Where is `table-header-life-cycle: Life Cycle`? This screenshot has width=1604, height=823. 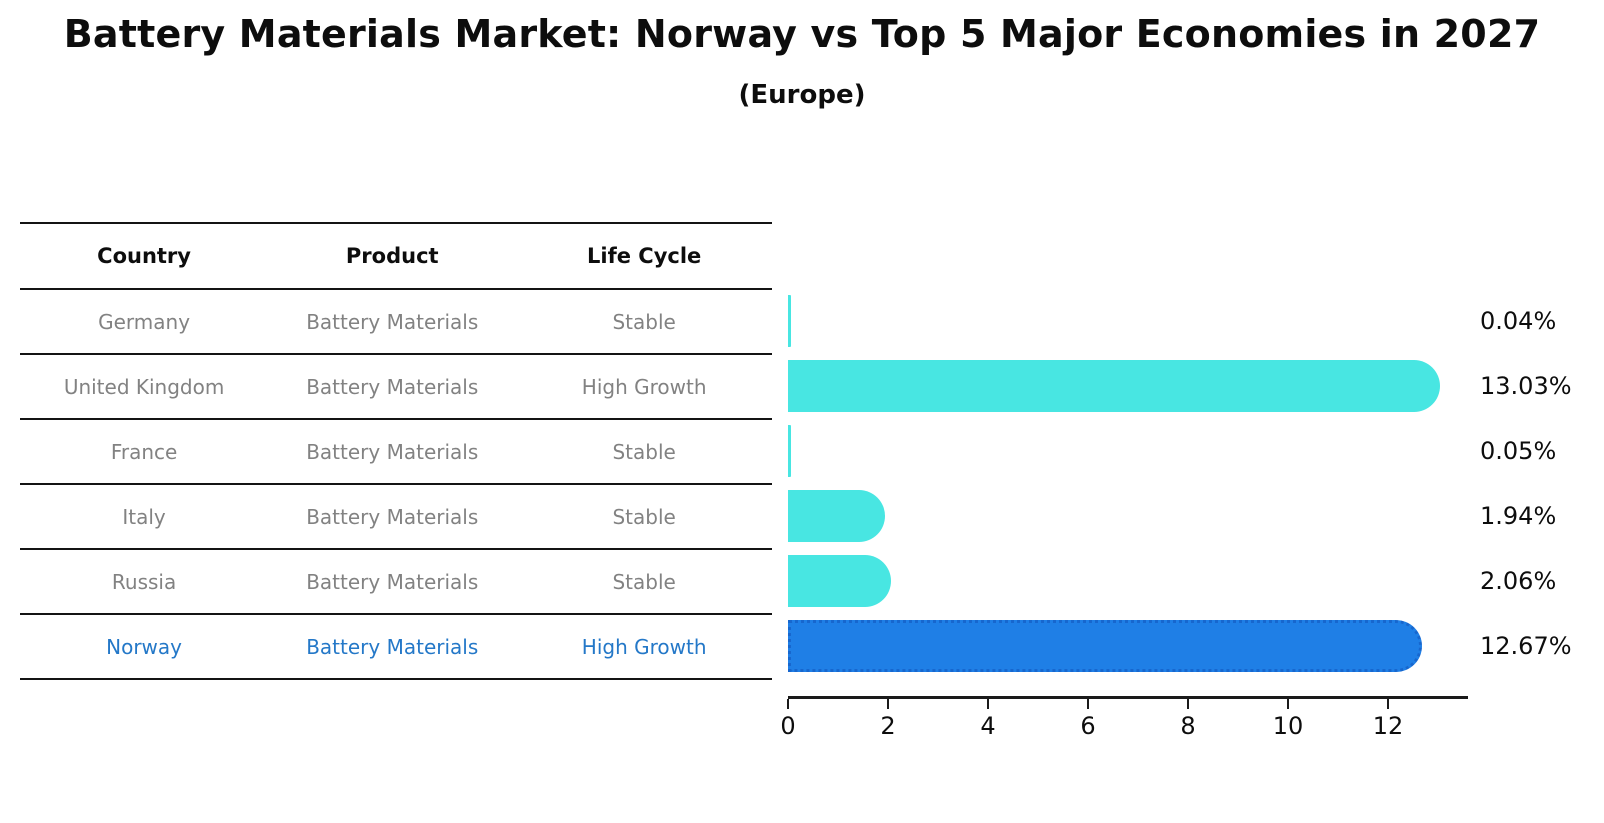 table-header-life-cycle: Life Cycle is located at coordinates (644, 256).